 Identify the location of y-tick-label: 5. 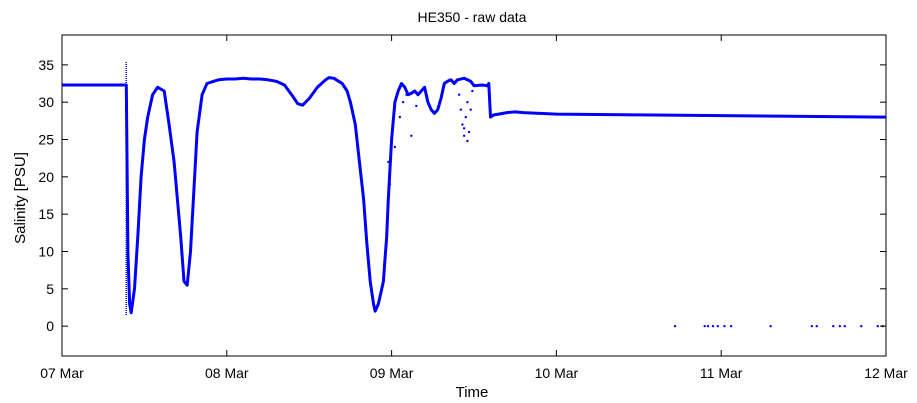
(50, 289).